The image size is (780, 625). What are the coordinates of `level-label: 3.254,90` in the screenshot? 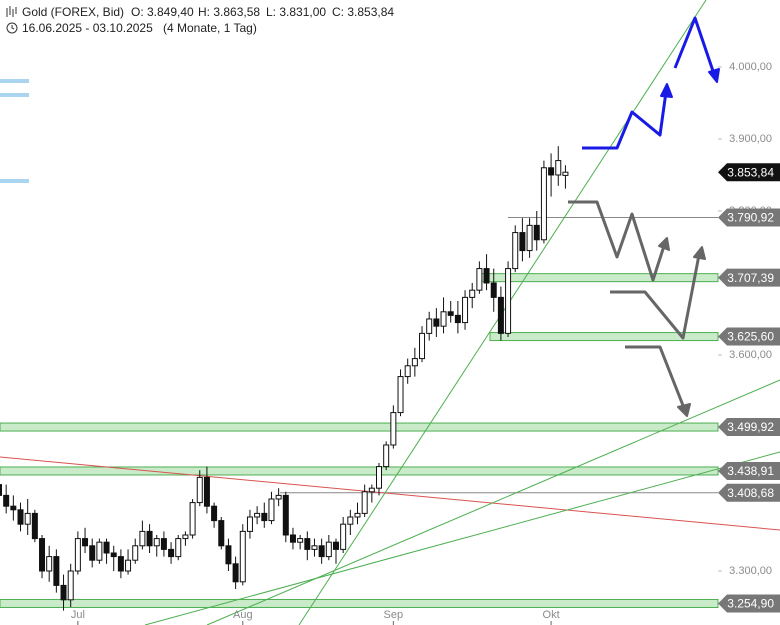 It's located at (750, 604).